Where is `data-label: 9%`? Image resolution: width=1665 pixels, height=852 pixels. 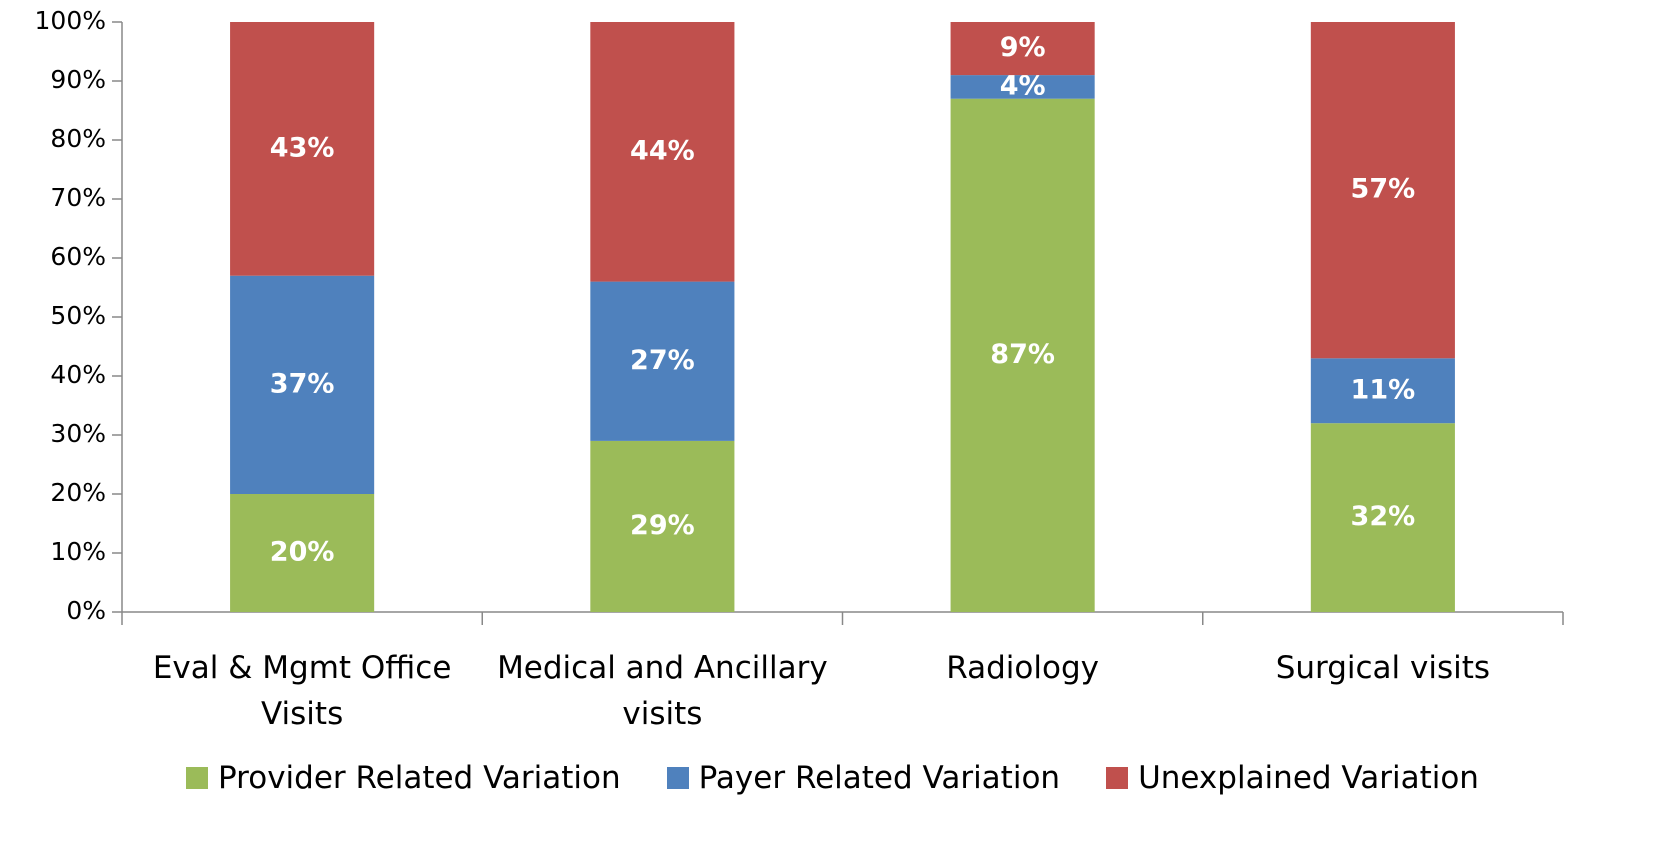 data-label: 9% is located at coordinates (1023, 47).